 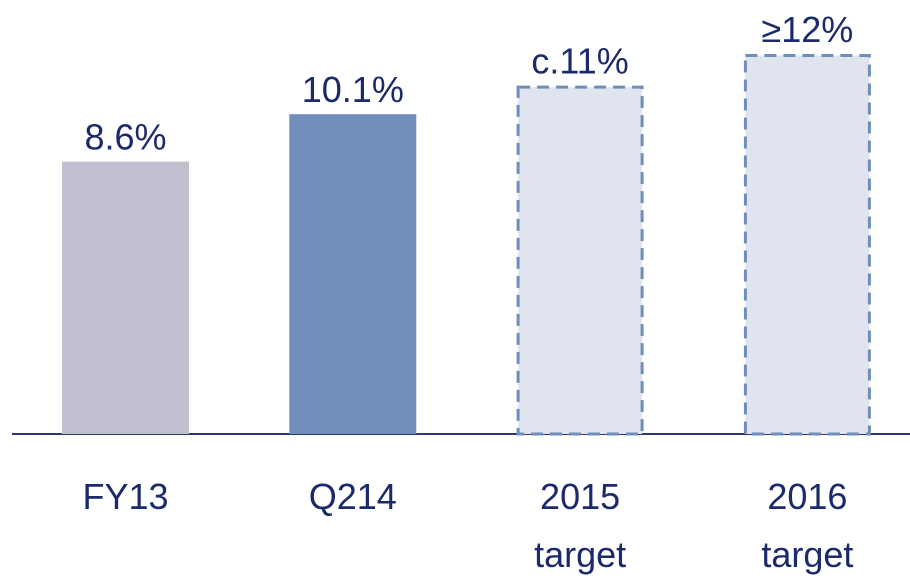 What do you see at coordinates (807, 29) in the screenshot?
I see `value-label: ≥12%` at bounding box center [807, 29].